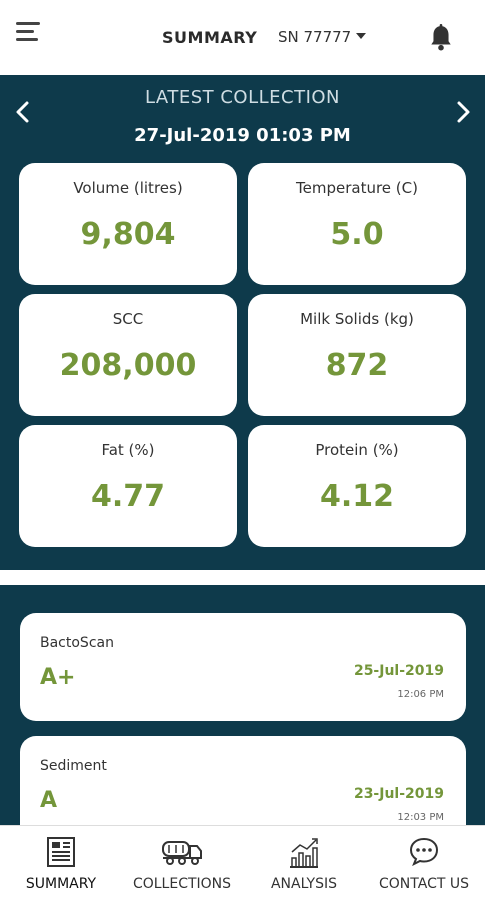 Image resolution: width=485 pixels, height=900 pixels. I want to click on result-date: 25-Jul-2019, so click(398, 671).